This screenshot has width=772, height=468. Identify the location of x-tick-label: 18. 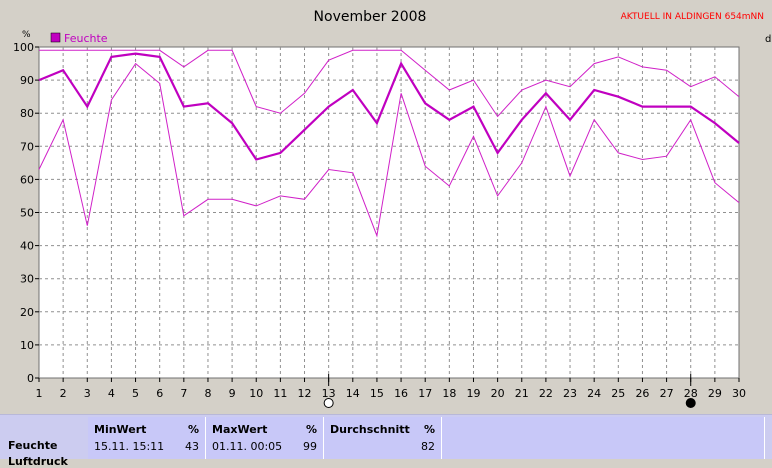
(449, 393).